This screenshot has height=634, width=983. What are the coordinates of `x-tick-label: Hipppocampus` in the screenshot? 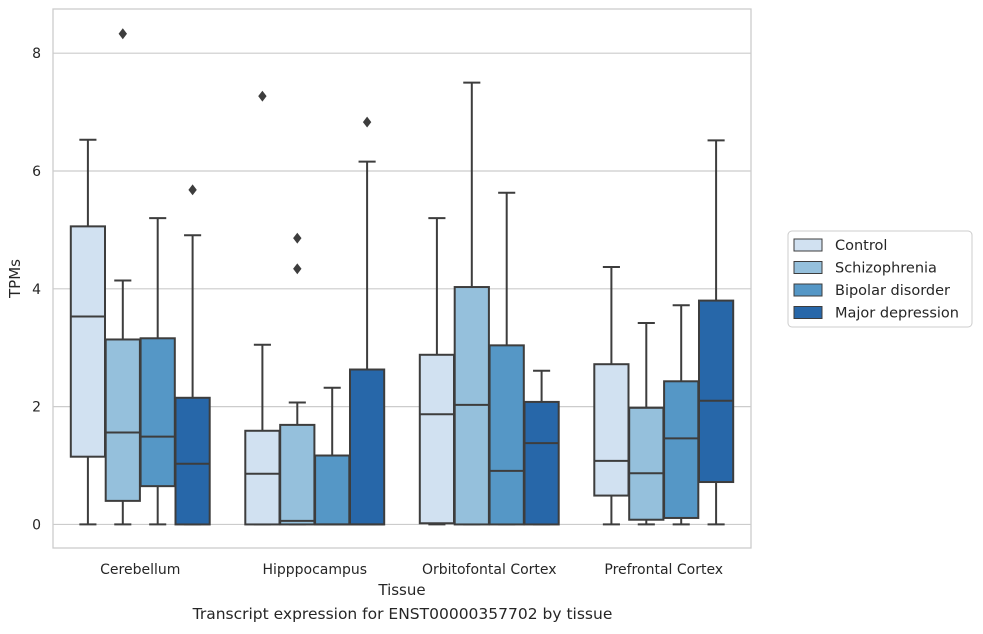 It's located at (314, 570).